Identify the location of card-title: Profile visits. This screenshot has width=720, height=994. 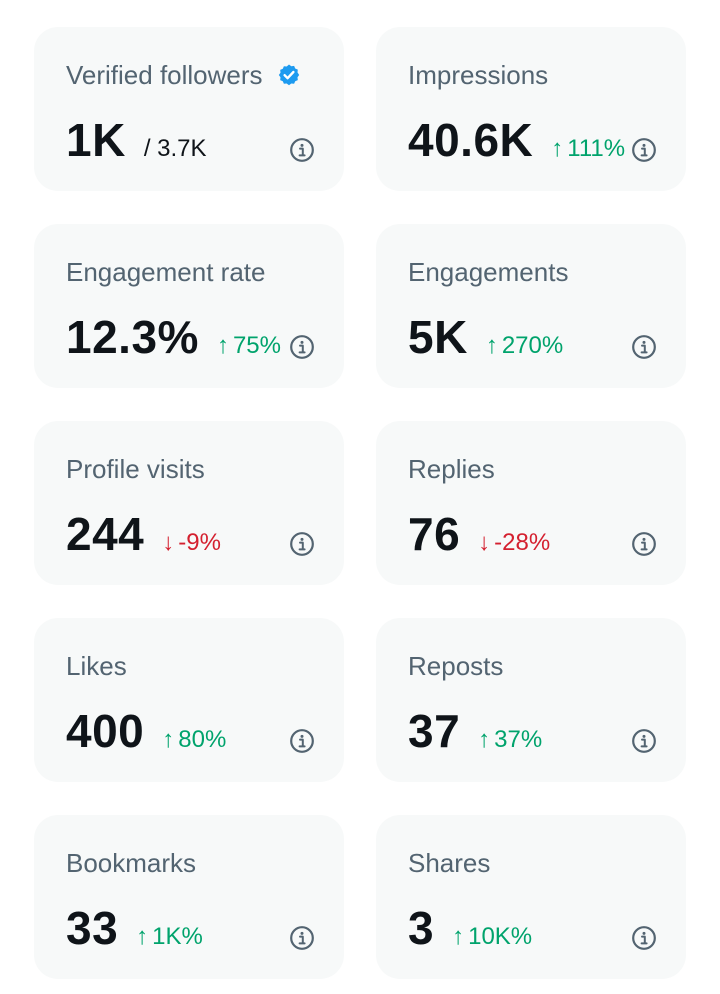
(135, 469).